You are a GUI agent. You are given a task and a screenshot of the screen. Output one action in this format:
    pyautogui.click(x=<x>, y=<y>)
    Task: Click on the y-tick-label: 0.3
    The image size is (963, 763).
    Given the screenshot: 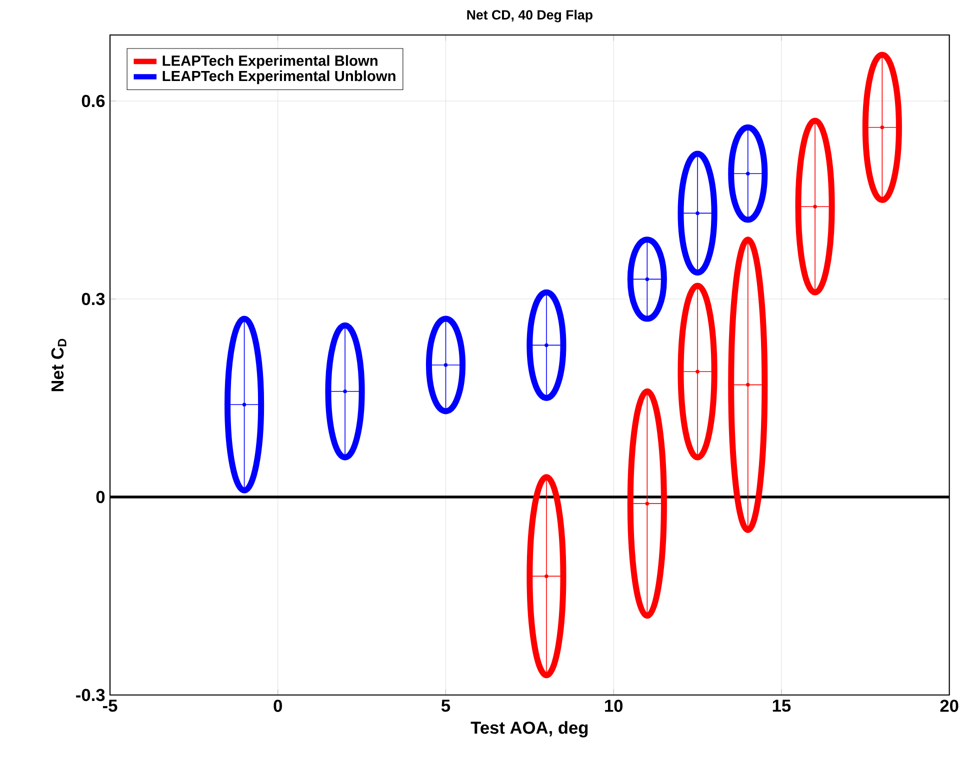 What is the action you would take?
    pyautogui.click(x=93, y=299)
    